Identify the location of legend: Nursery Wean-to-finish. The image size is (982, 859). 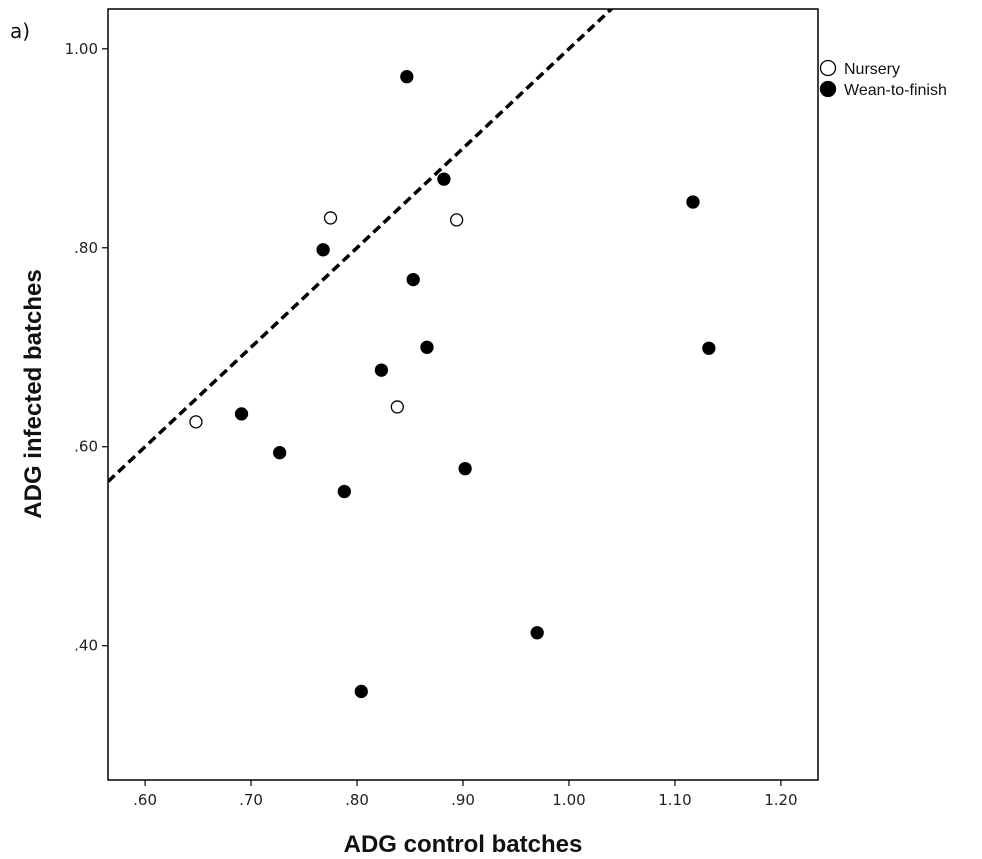
(883, 79).